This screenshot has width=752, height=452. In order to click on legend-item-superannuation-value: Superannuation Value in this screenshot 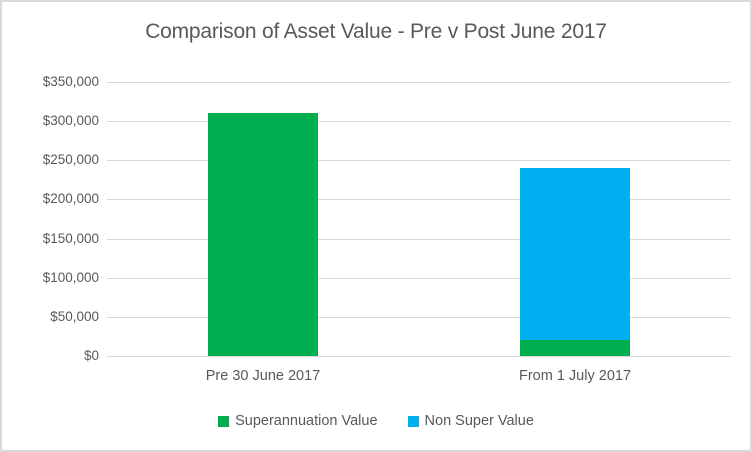, I will do `click(298, 421)`.